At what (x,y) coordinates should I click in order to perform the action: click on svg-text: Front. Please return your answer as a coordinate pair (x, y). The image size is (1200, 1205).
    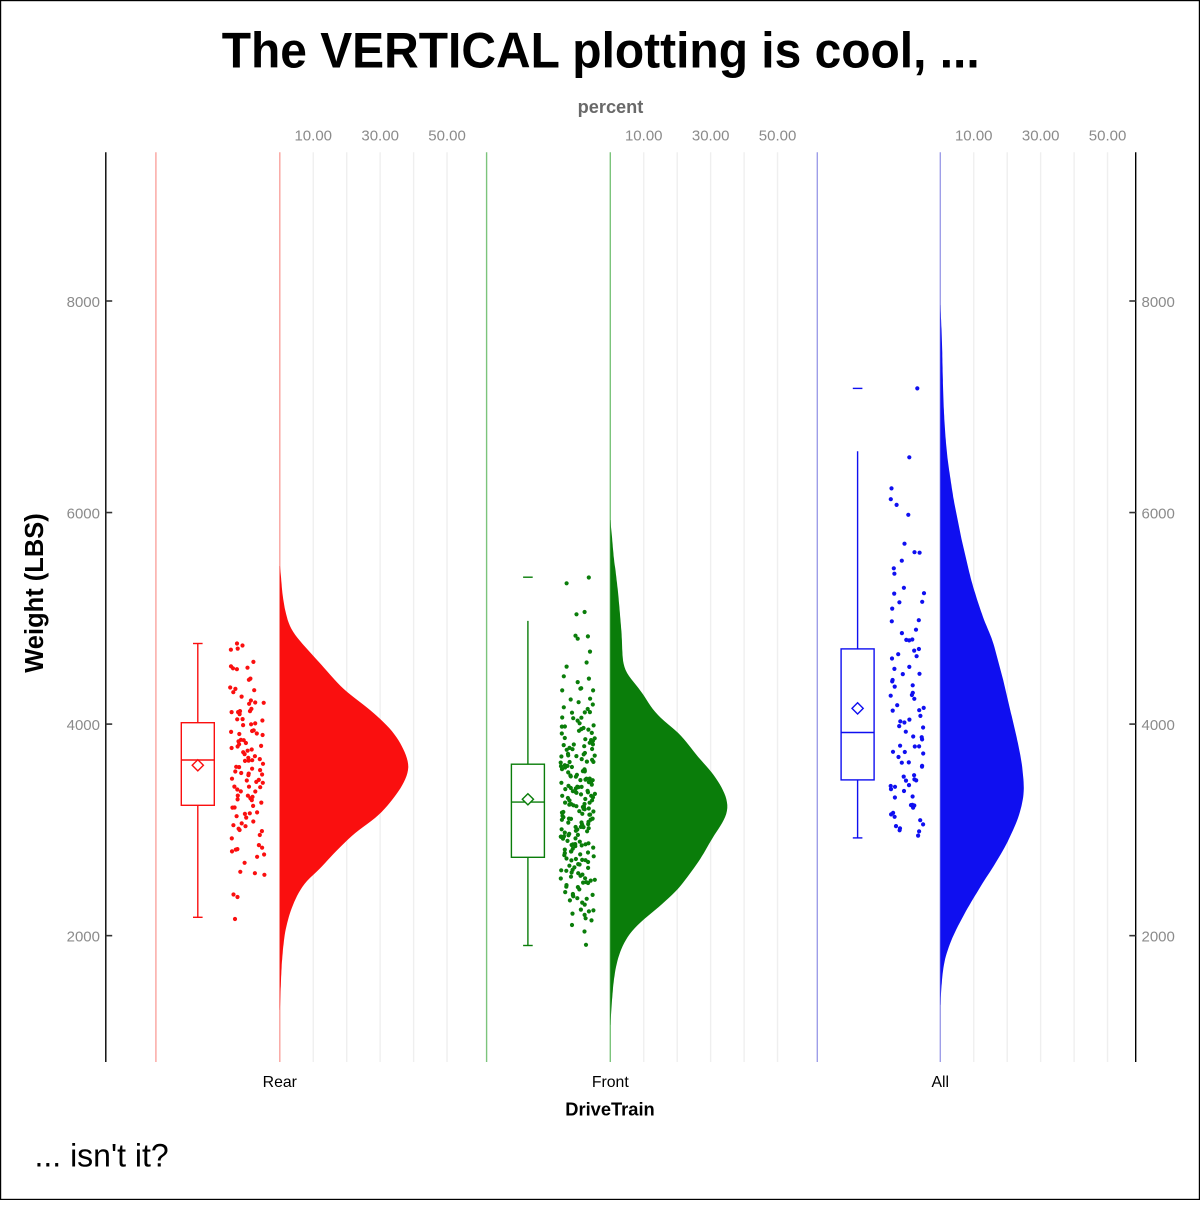
    Looking at the image, I should click on (610, 1082).